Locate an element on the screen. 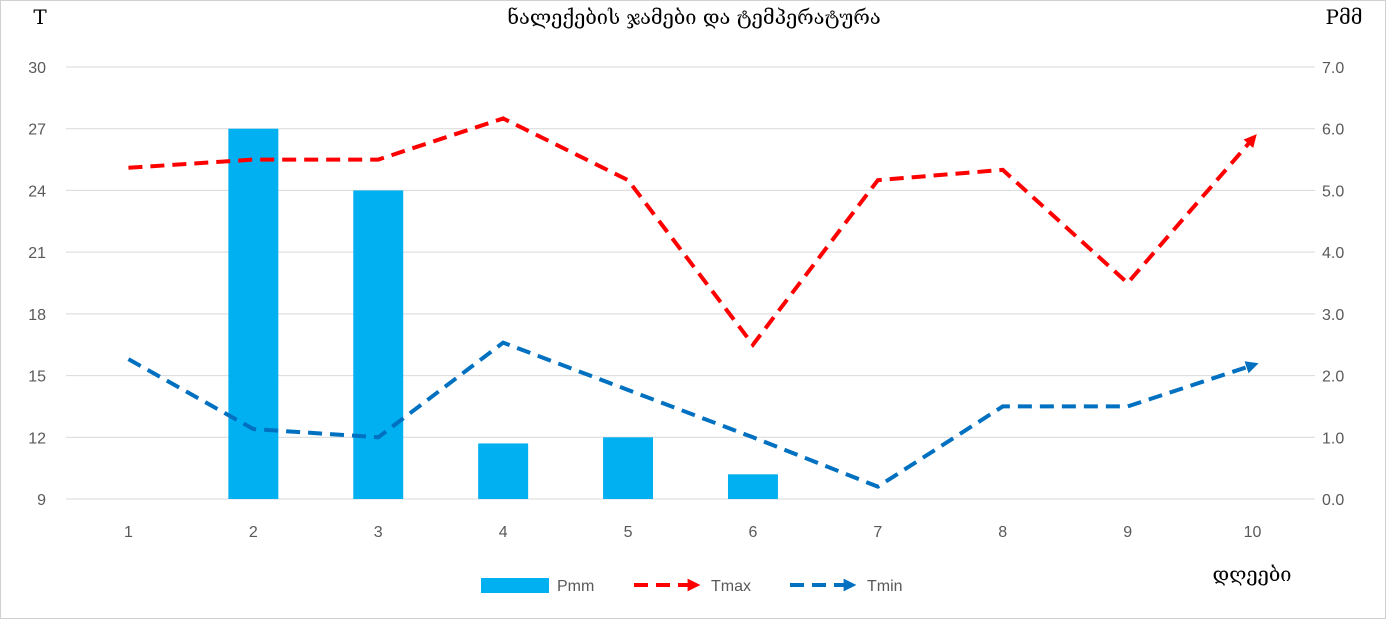 The height and width of the screenshot is (621, 1388). legend-label-tmin: Tmin is located at coordinates (885, 586).